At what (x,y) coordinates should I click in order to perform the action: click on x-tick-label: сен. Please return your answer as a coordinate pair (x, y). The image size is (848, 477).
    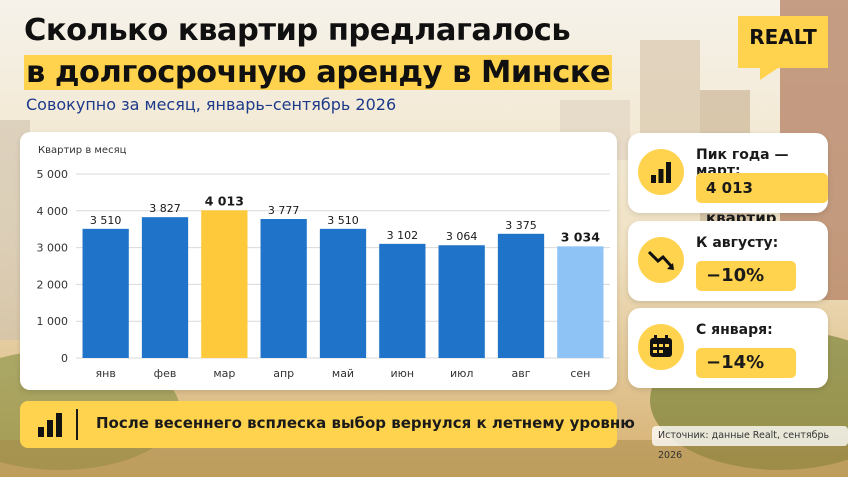
    Looking at the image, I should click on (580, 373).